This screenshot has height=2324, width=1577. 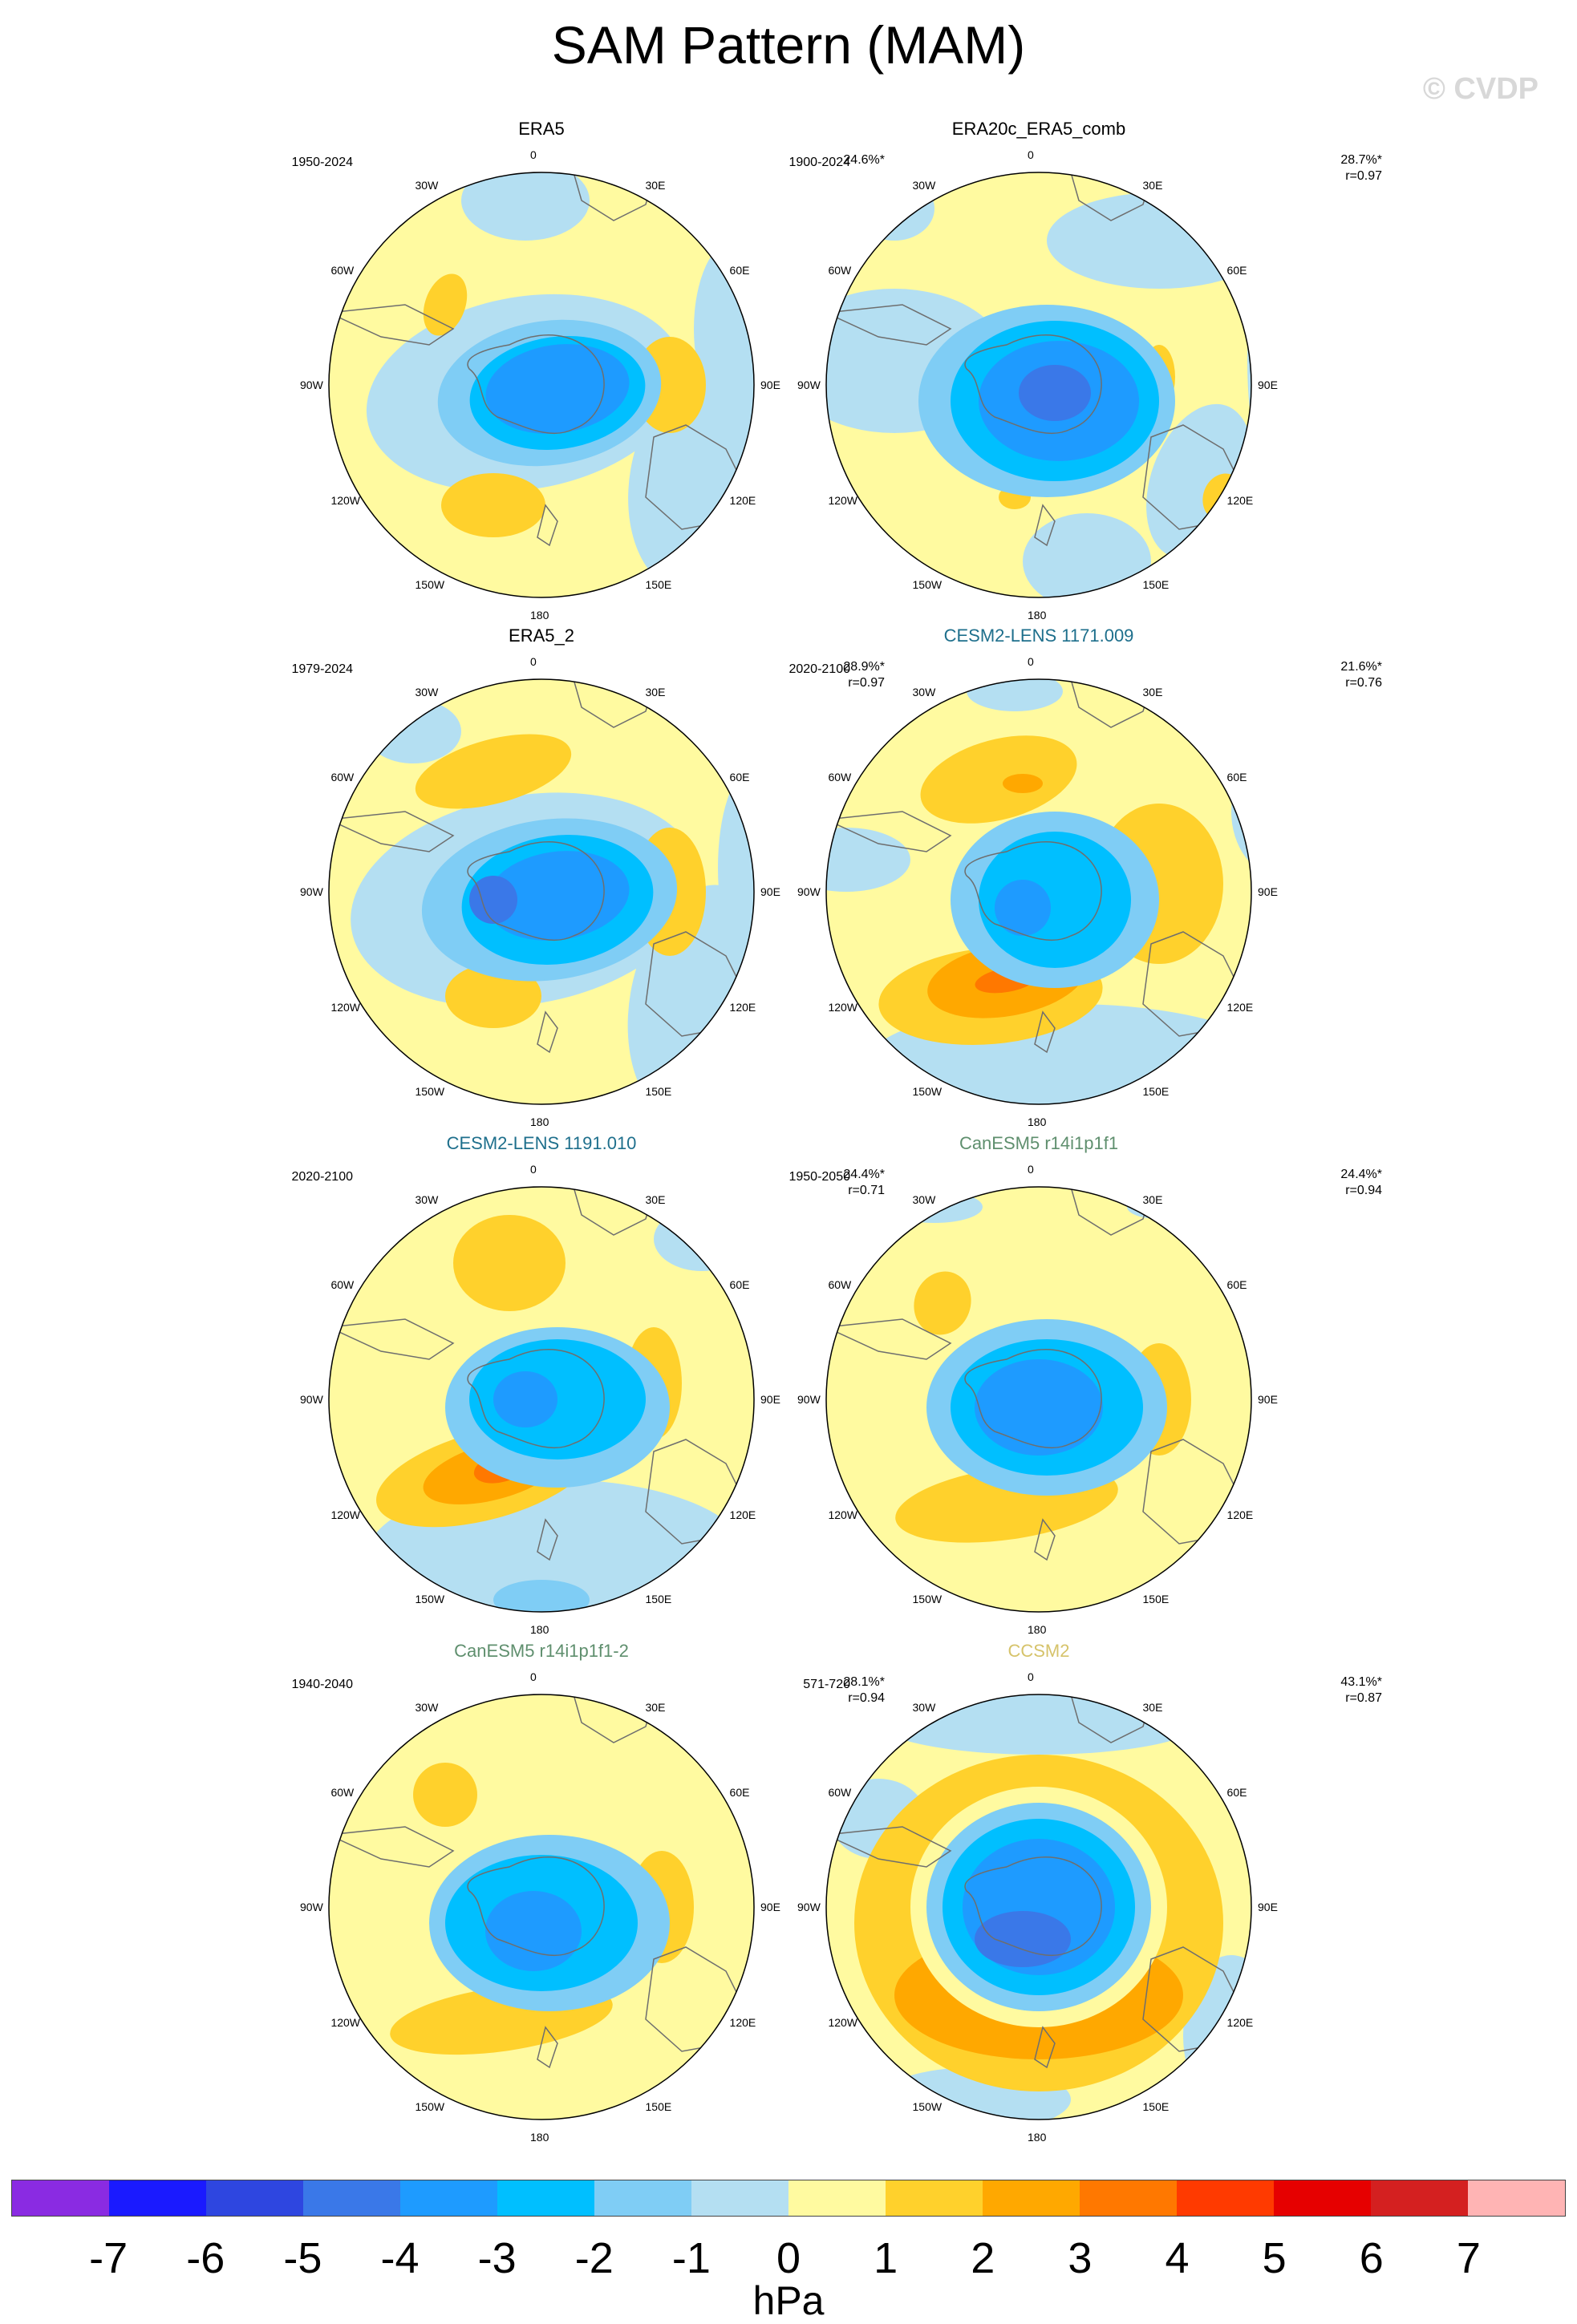 What do you see at coordinates (1038, 636) in the screenshot?
I see `panel-title: CESM2-LENS 1171.009` at bounding box center [1038, 636].